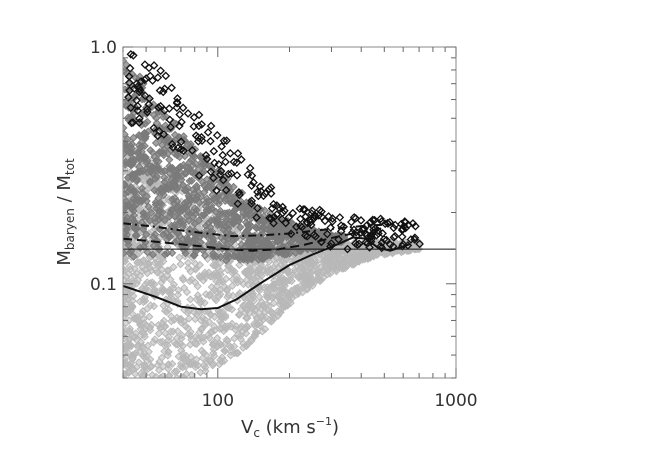 The image size is (654, 468). What do you see at coordinates (103, 285) in the screenshot?
I see `y-tick-label: 0.1` at bounding box center [103, 285].